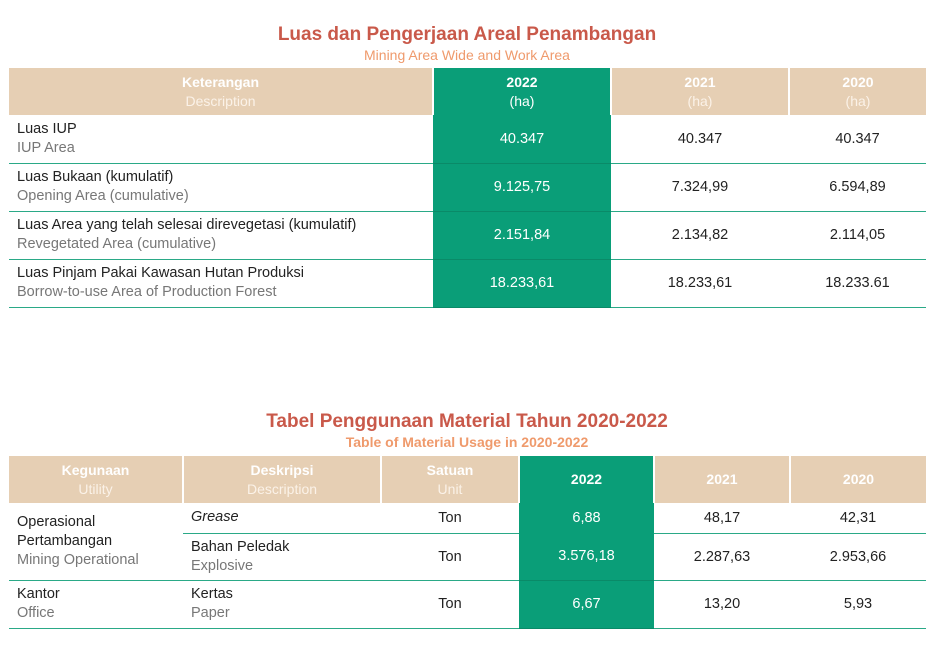 This screenshot has height=650, width=934. What do you see at coordinates (858, 604) in the screenshot?
I see `value-2020: 5,93` at bounding box center [858, 604].